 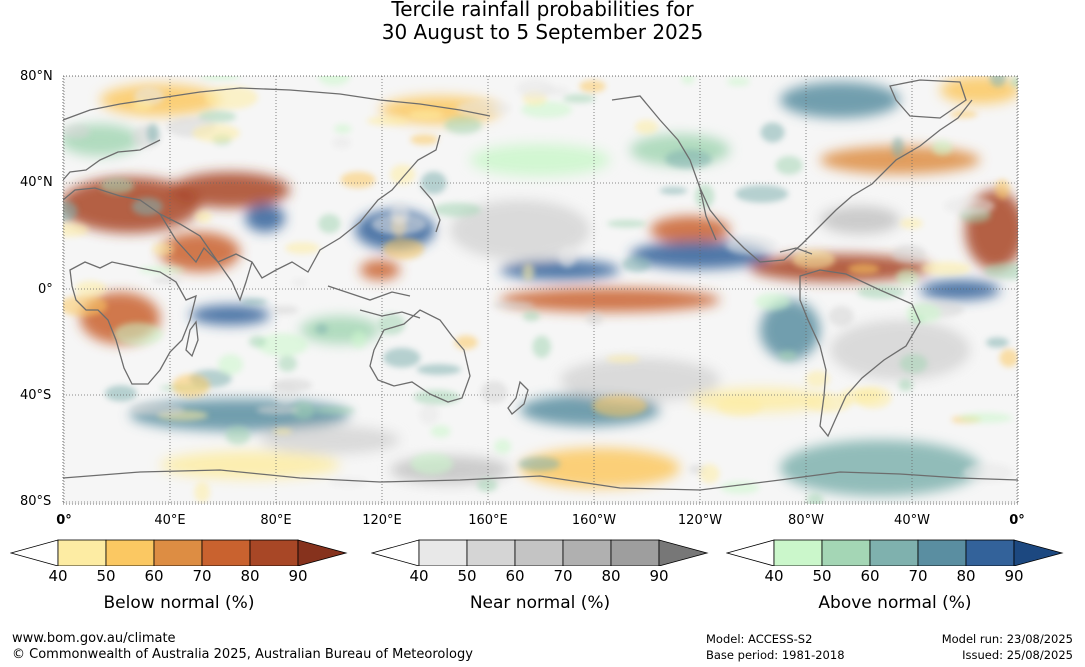 What do you see at coordinates (94, 638) in the screenshot?
I see `footer-website: www.bom.gov.au/climate` at bounding box center [94, 638].